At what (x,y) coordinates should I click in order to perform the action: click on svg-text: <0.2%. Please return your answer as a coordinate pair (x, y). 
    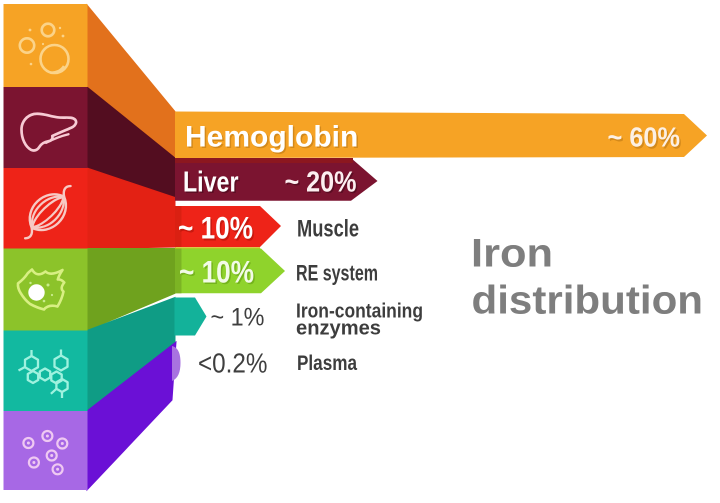
    Looking at the image, I should click on (233, 363).